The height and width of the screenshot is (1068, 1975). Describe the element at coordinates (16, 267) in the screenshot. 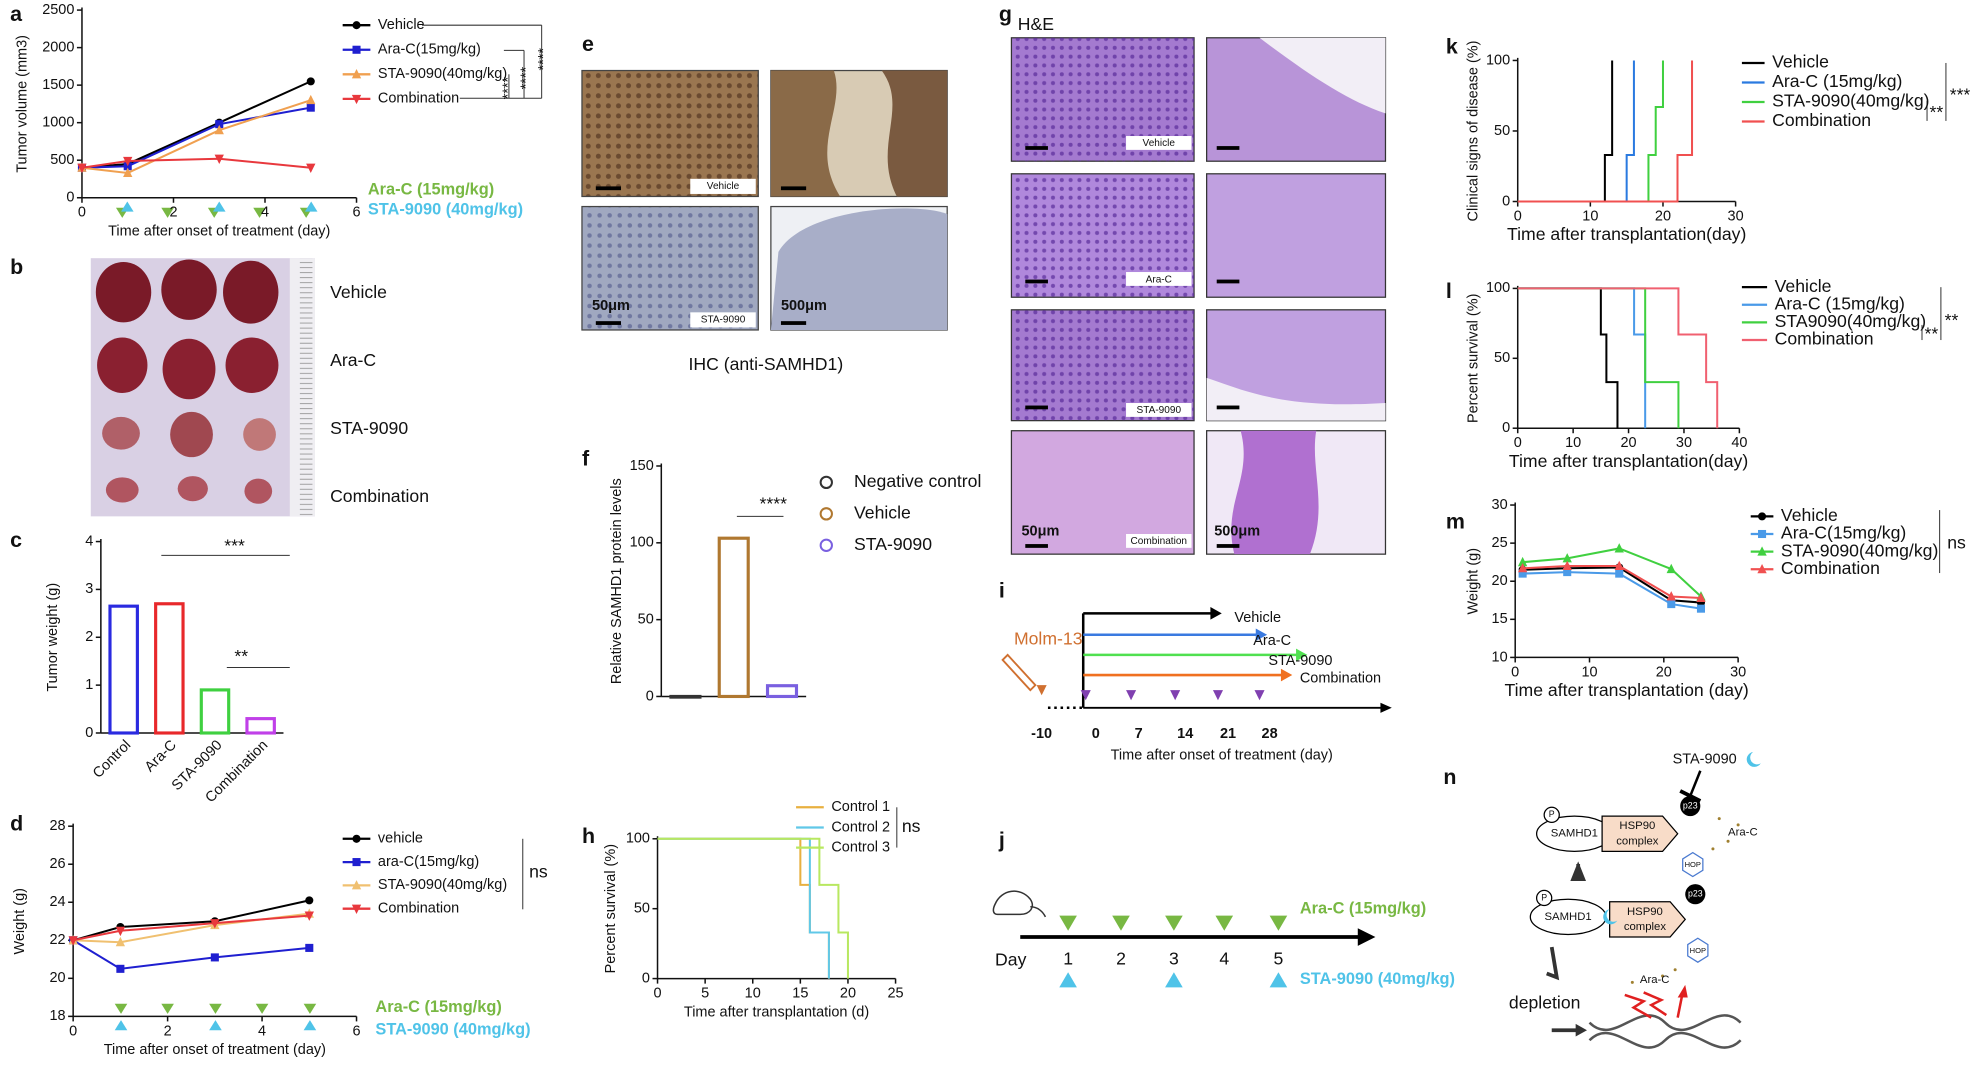

I see `panel-label: b` at that location.